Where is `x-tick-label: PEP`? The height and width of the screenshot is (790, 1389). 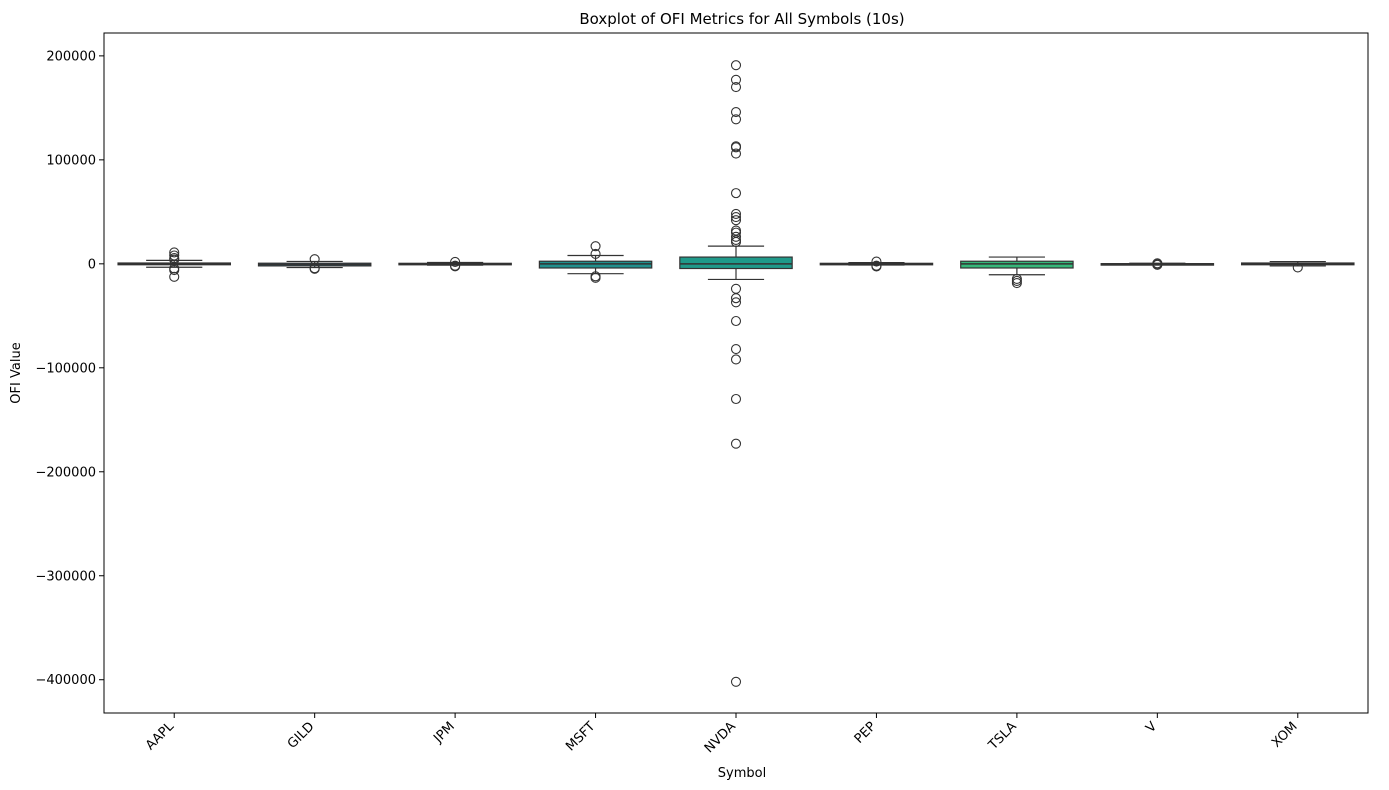 x-tick-label: PEP is located at coordinates (866, 733).